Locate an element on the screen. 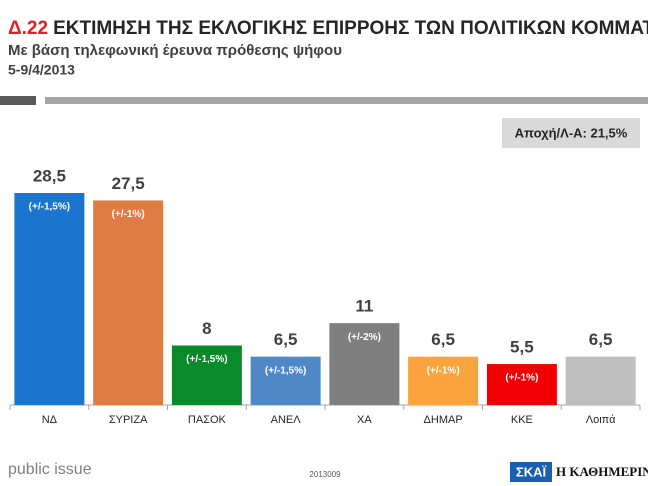  divider-light is located at coordinates (346, 100).